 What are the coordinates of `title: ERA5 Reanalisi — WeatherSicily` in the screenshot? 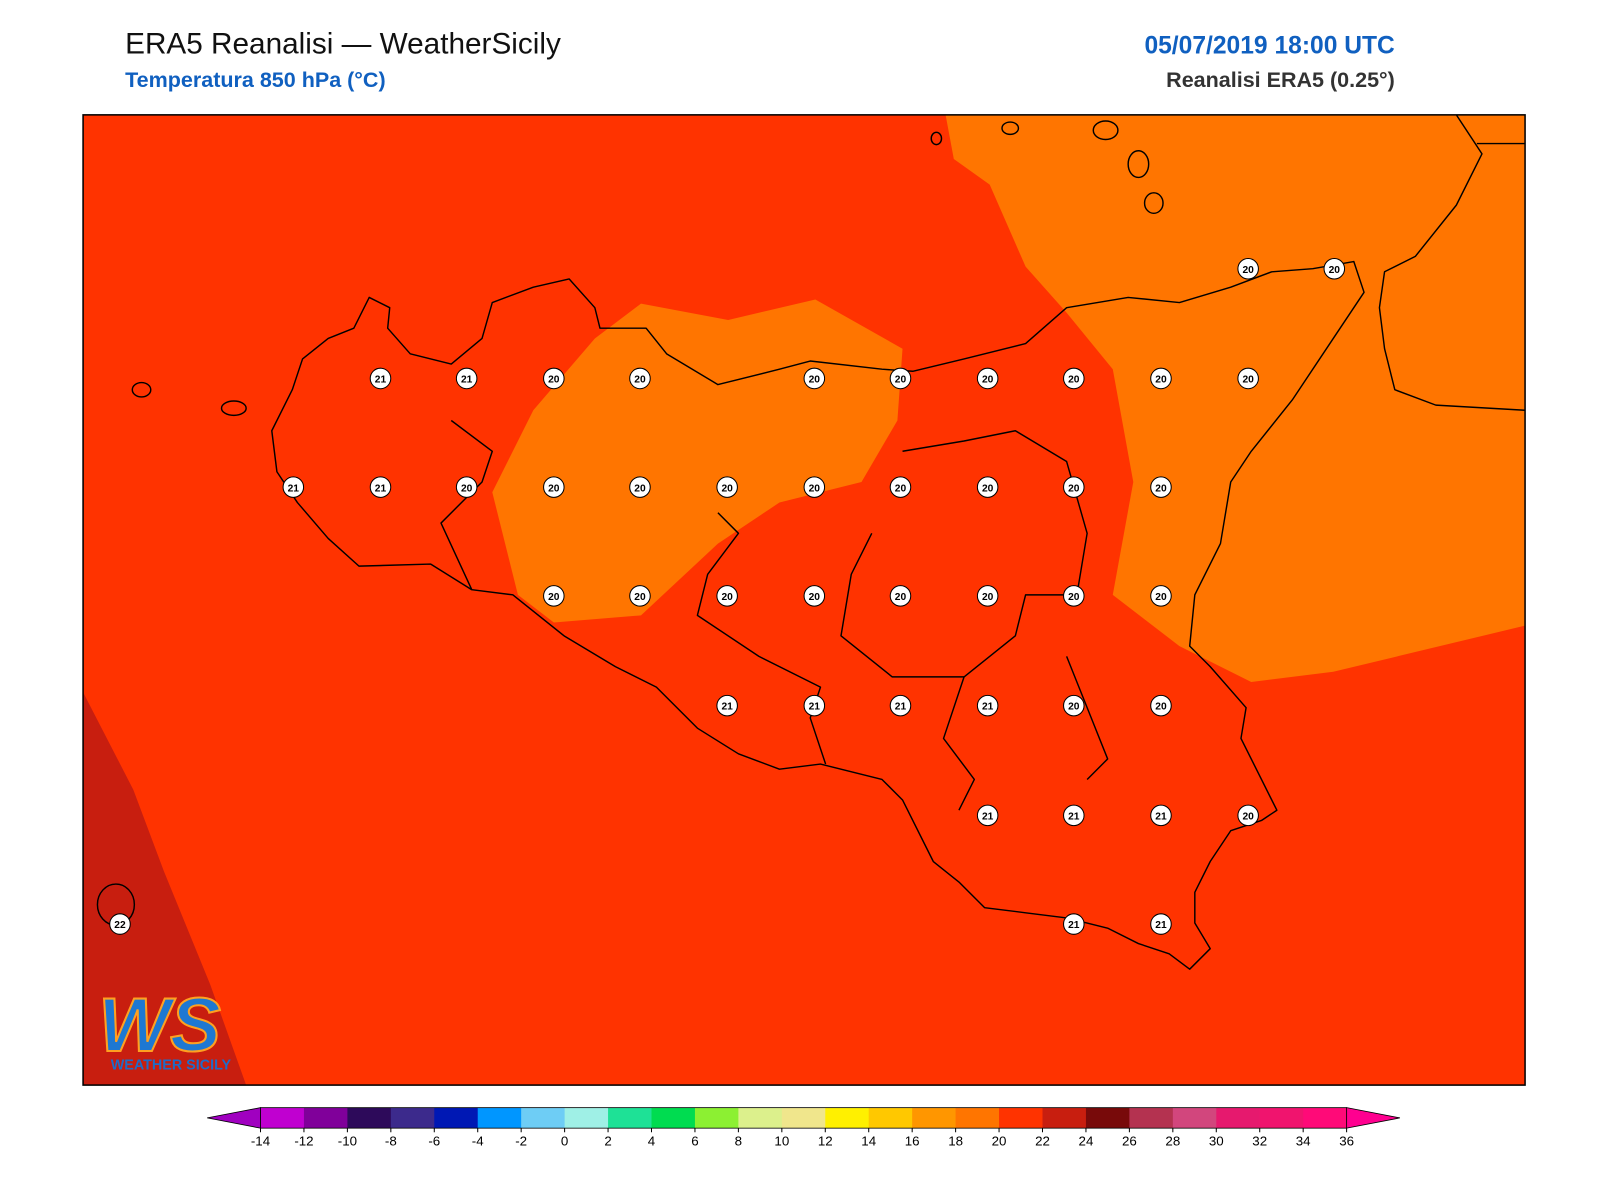 It's located at (343, 43).